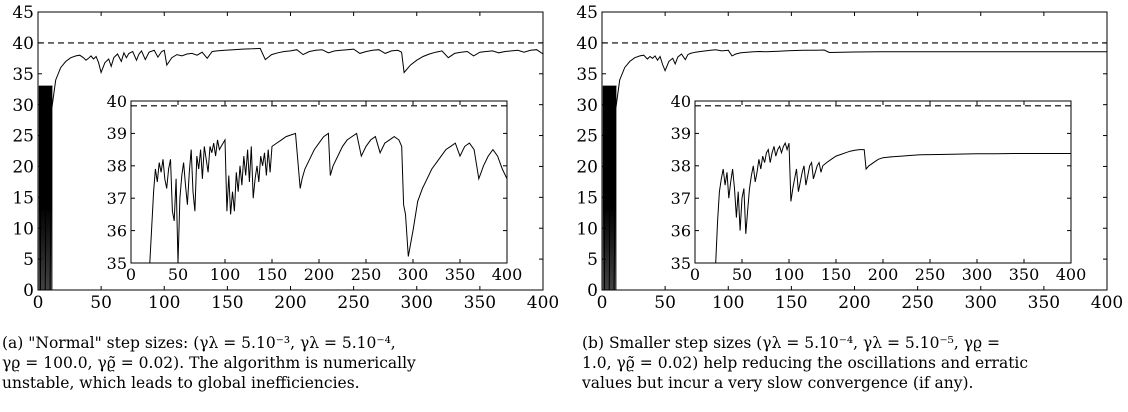  What do you see at coordinates (117, 230) in the screenshot?
I see `a-inset-ytick-label: 36` at bounding box center [117, 230].